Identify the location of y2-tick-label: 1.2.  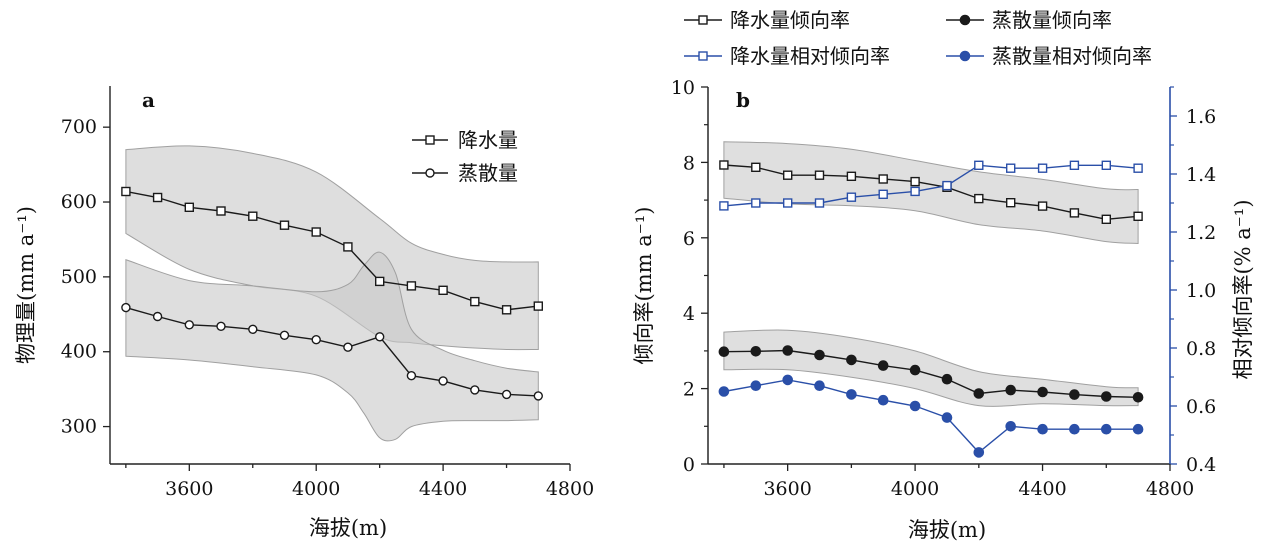
(1201, 233).